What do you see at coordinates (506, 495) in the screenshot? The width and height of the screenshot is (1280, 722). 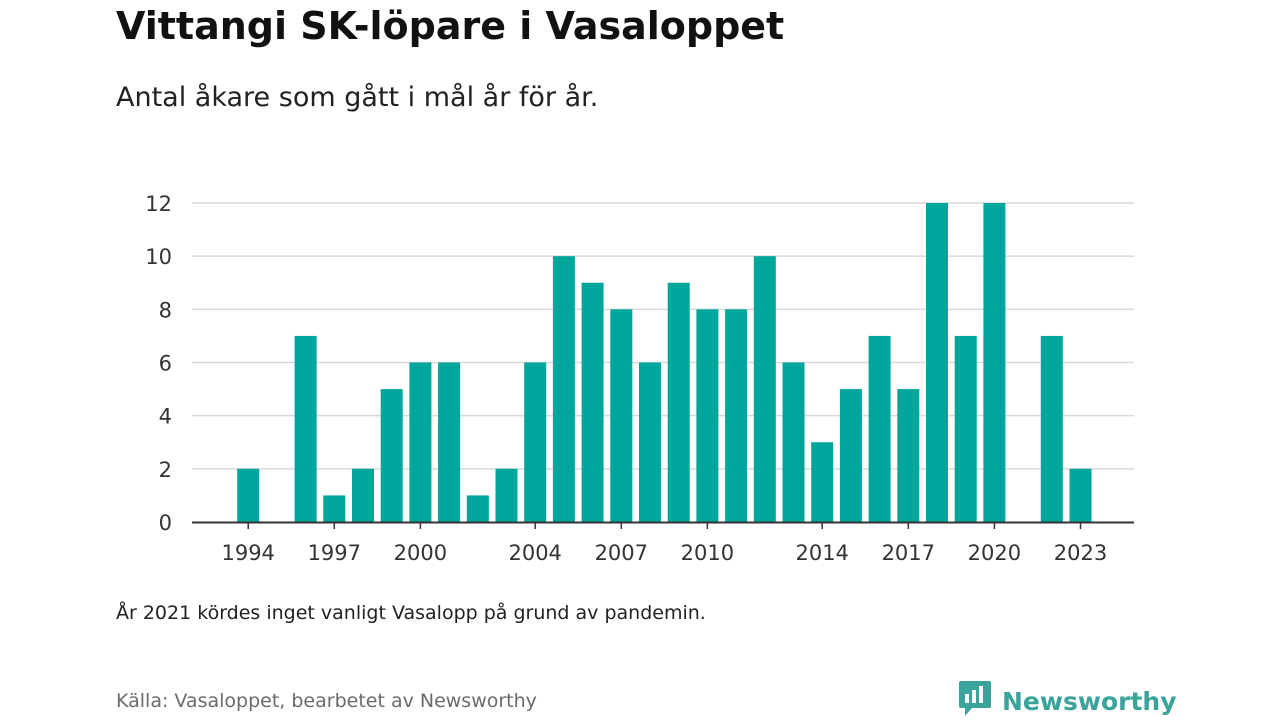 I see `bar-2003` at bounding box center [506, 495].